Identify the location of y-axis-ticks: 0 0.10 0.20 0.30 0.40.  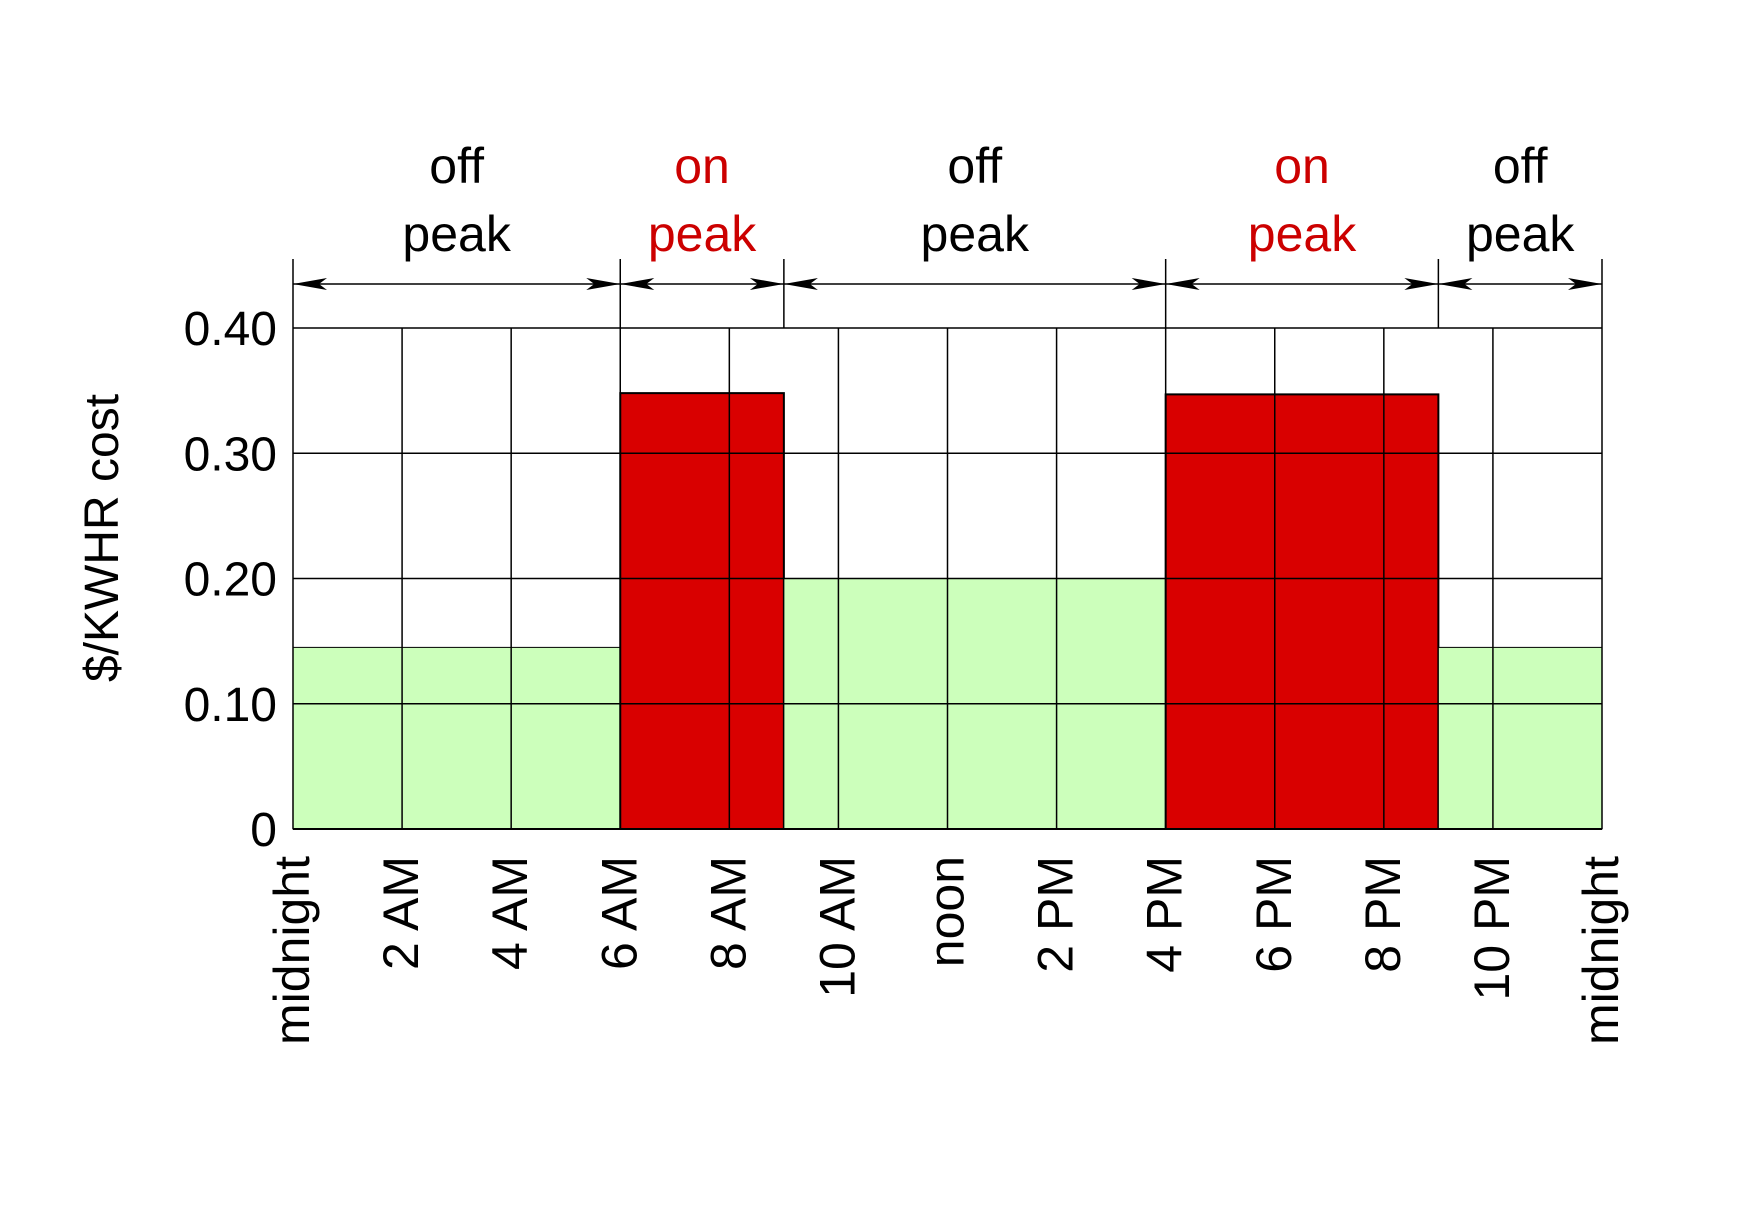
(230, 580).